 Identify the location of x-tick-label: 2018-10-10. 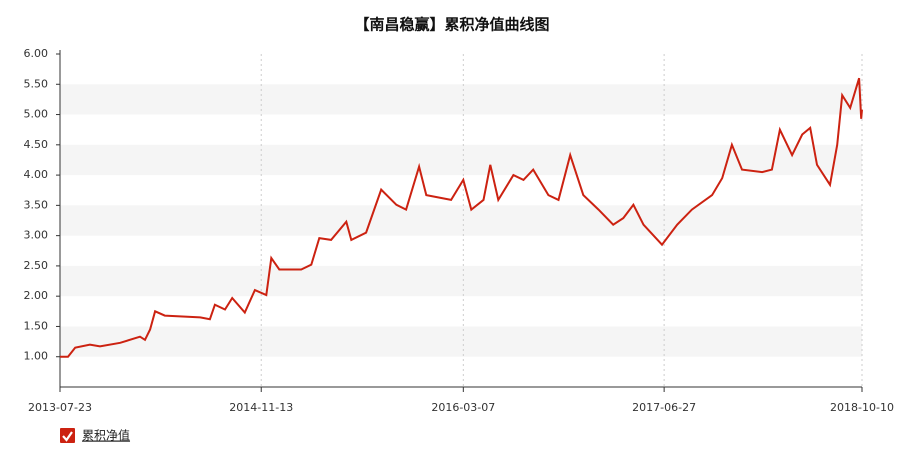
(862, 407).